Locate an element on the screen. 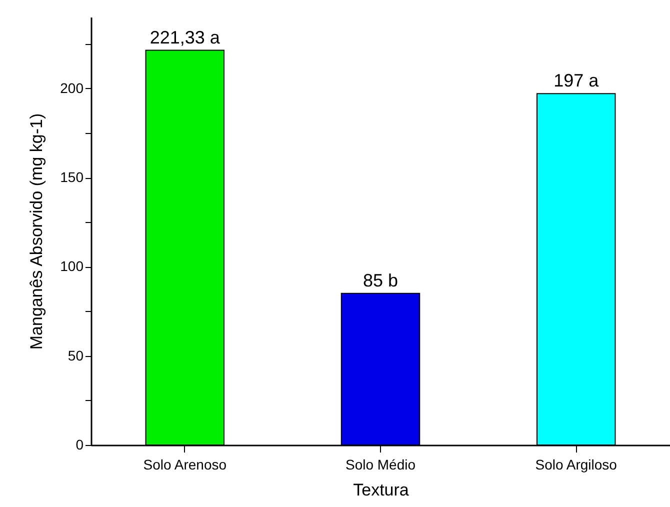  data-label: 85 b is located at coordinates (380, 280).